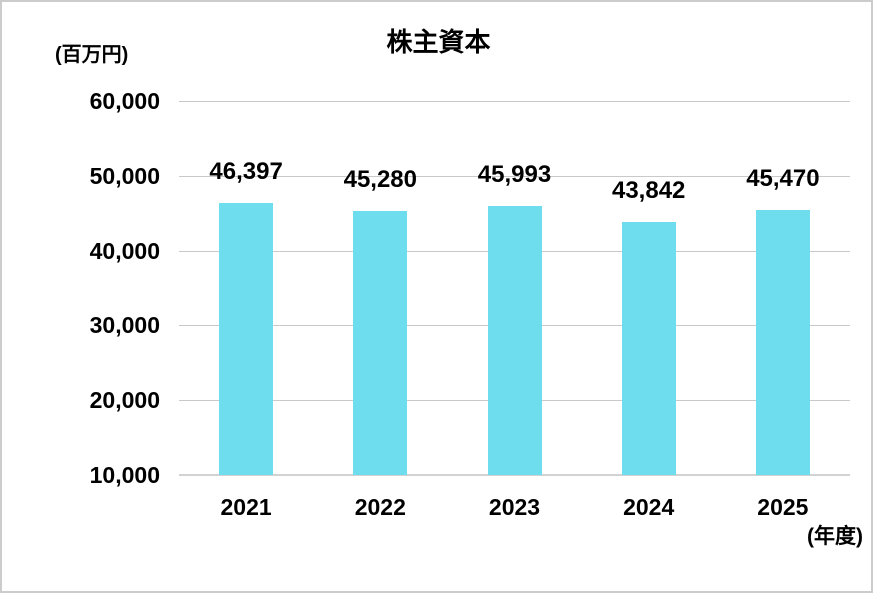 The width and height of the screenshot is (873, 593). I want to click on y-tick-label-10000: 10,000, so click(124, 475).